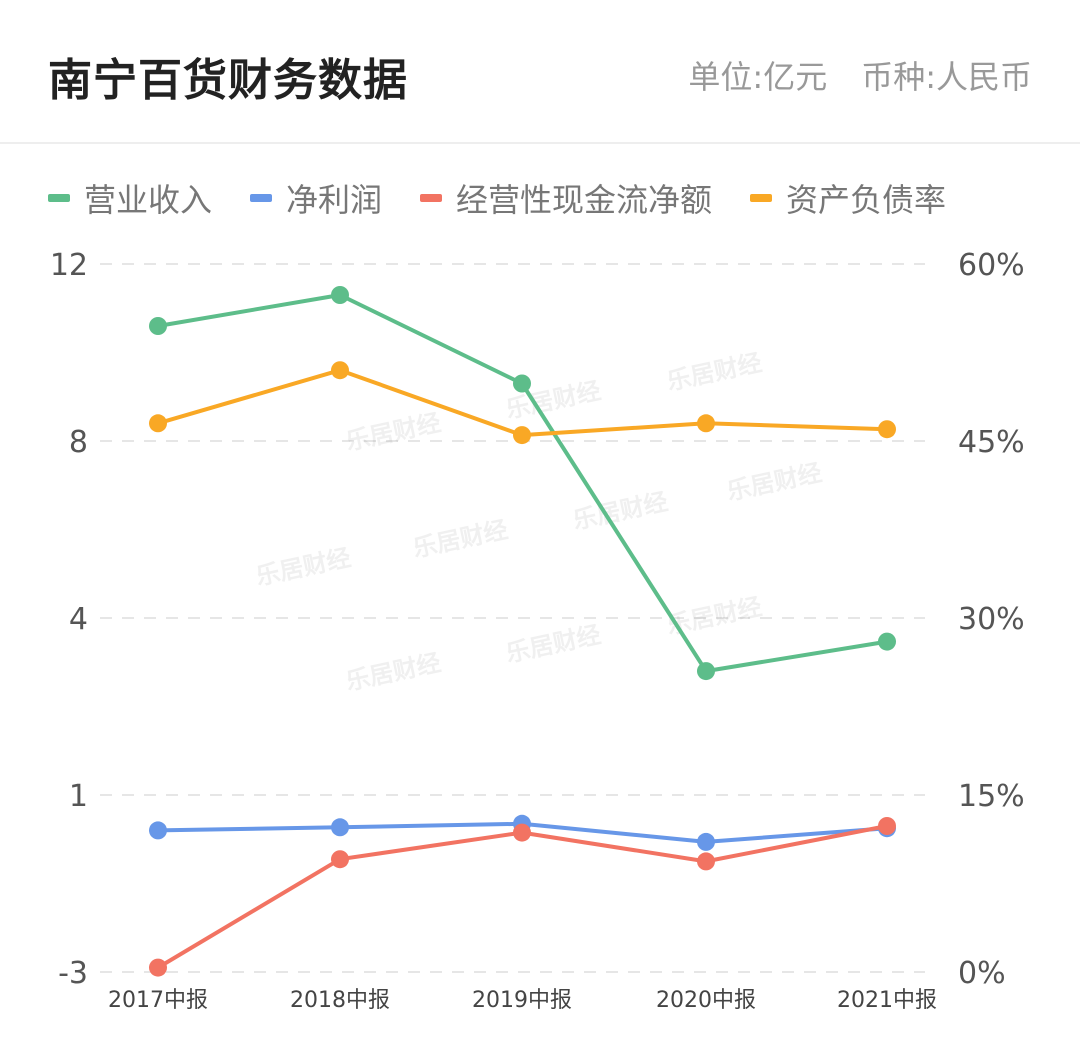  Describe the element at coordinates (706, 1000) in the screenshot. I see `x-tick-label: 2020中报` at that location.